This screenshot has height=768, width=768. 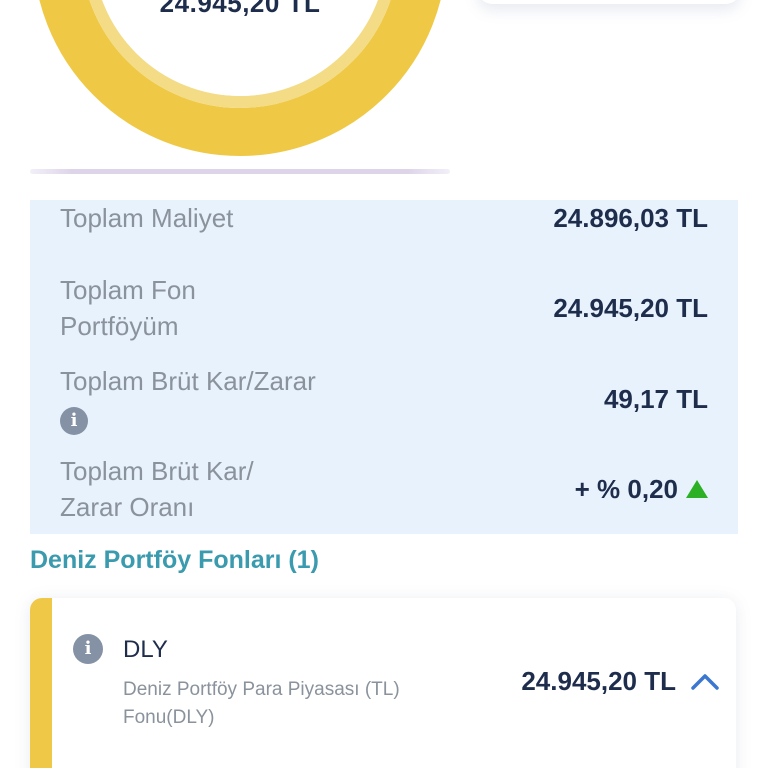 I want to click on chevron-up-icon, so click(x=705, y=681).